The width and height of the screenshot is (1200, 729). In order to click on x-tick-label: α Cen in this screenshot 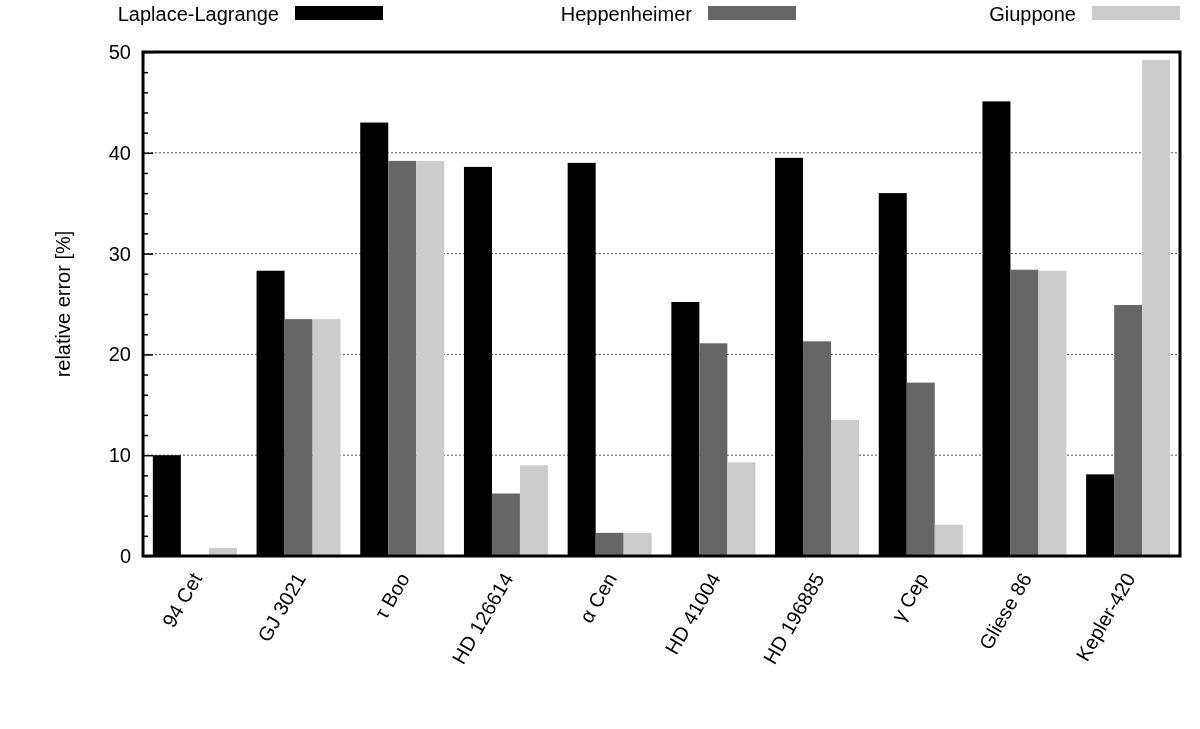, I will do `click(598, 598)`.